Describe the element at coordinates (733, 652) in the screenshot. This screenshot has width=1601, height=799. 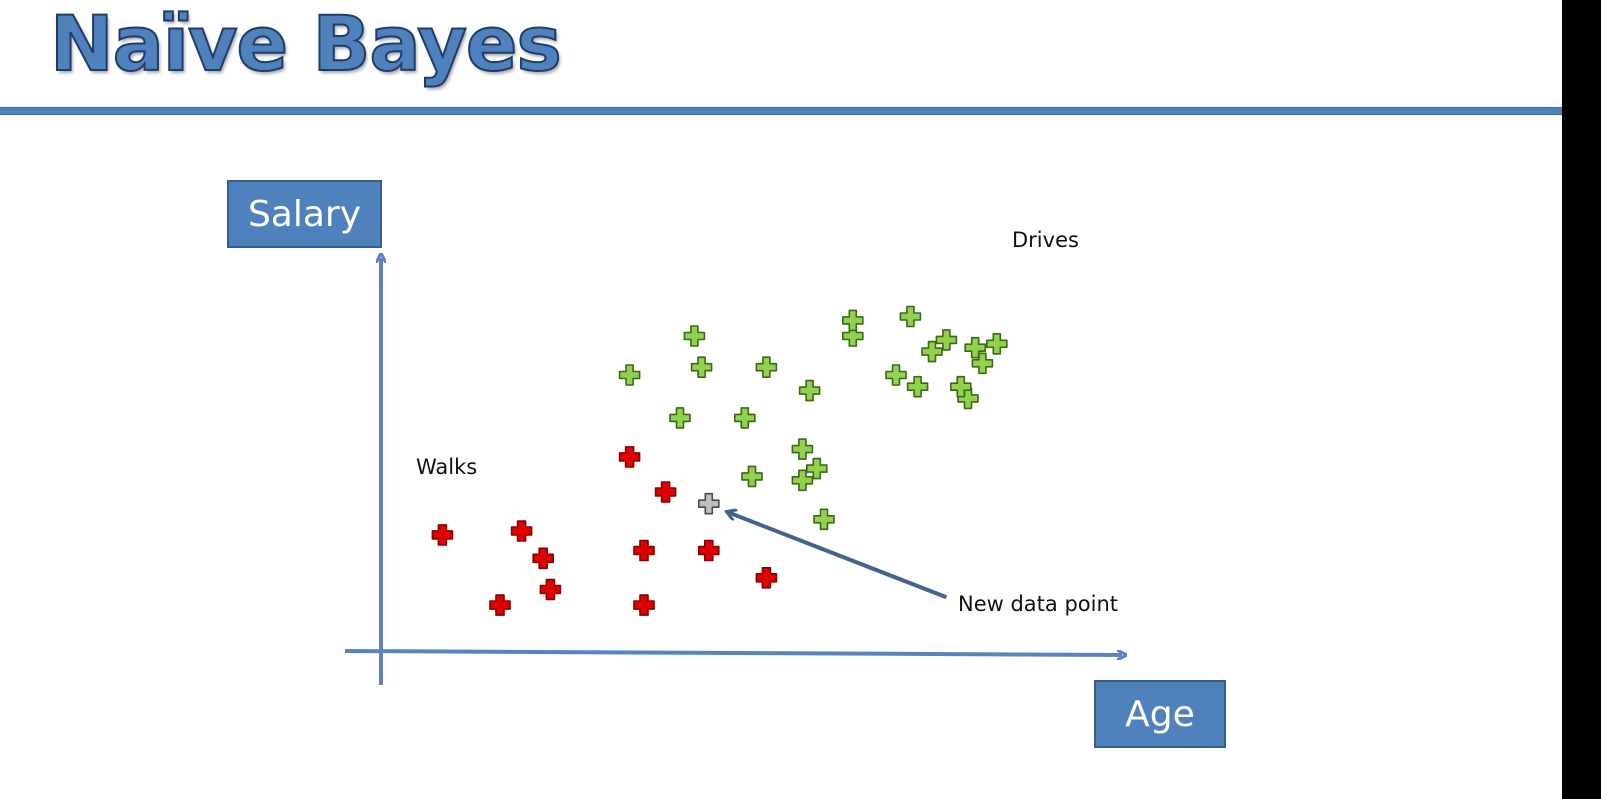
I see `x-axis` at that location.